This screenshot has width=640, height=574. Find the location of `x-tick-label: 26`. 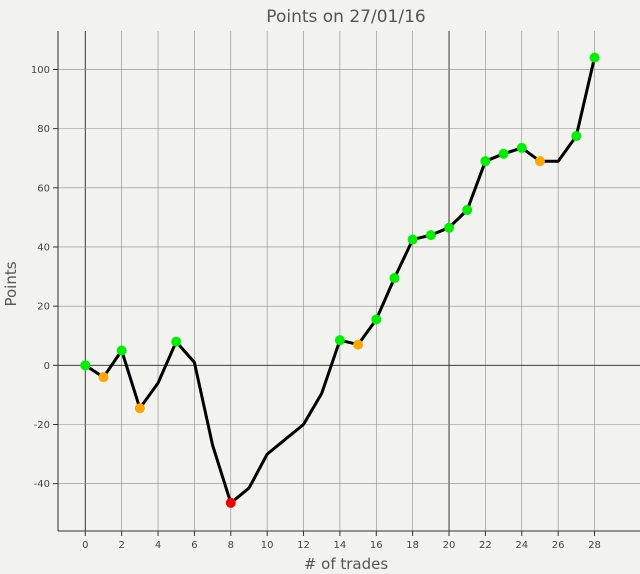

x-tick-label: 26 is located at coordinates (558, 545).